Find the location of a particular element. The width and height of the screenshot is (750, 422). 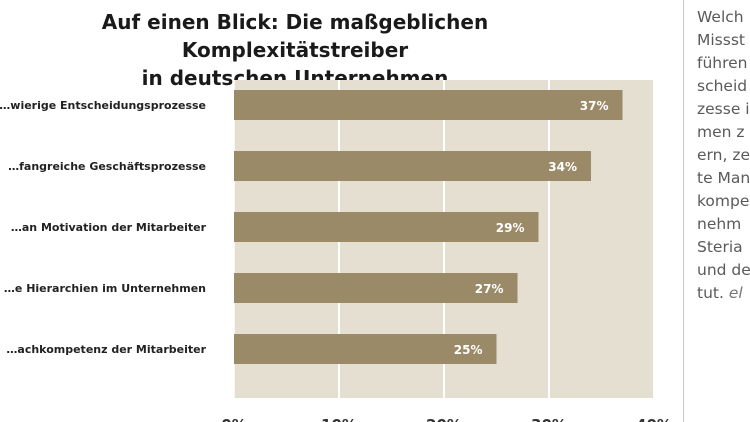

category-label: …e Hierarchien im Unternehmen is located at coordinates (105, 288).